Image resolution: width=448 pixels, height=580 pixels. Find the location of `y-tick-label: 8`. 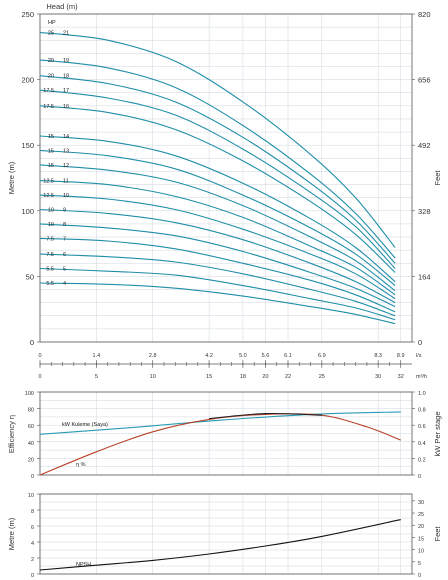

y-tick-label: 8 is located at coordinates (32, 512).